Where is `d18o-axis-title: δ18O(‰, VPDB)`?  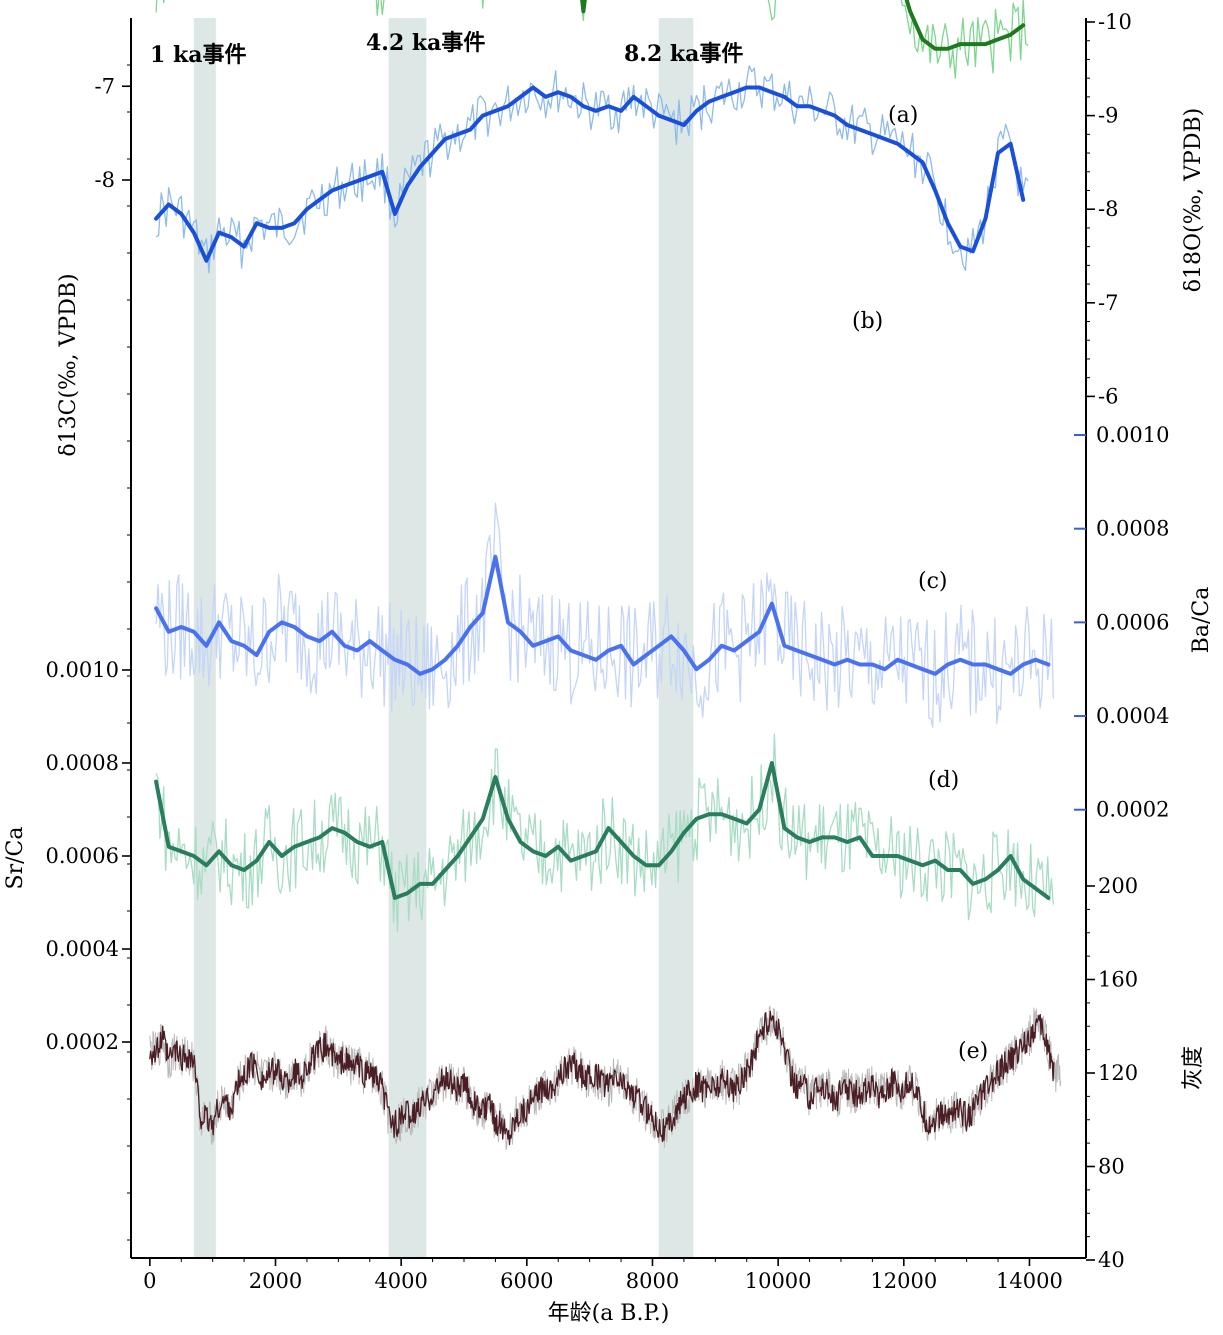 d18o-axis-title: δ18O(‰, VPDB) is located at coordinates (1193, 200).